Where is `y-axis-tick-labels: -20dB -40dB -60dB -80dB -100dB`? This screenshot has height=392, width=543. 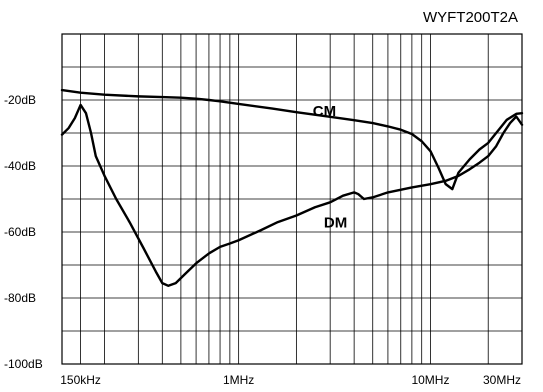 y-axis-tick-labels: -20dB -40dB -60dB -80dB -100dB is located at coordinates (23, 232).